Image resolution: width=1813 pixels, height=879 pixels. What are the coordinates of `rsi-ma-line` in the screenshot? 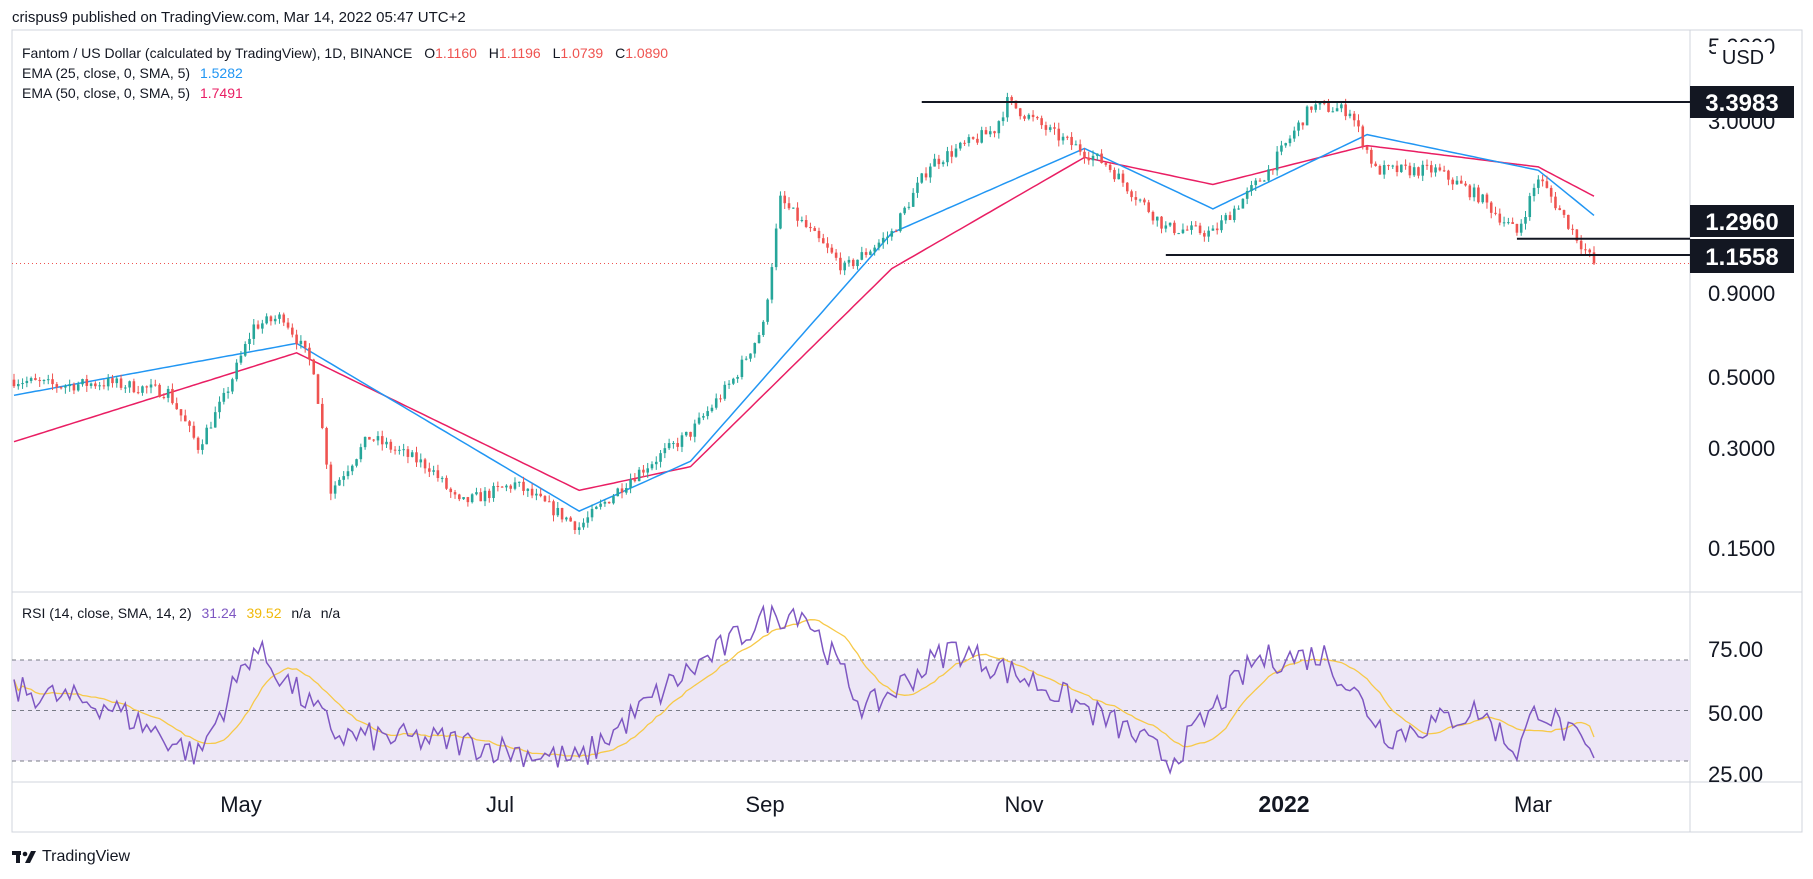 It's located at (804, 688).